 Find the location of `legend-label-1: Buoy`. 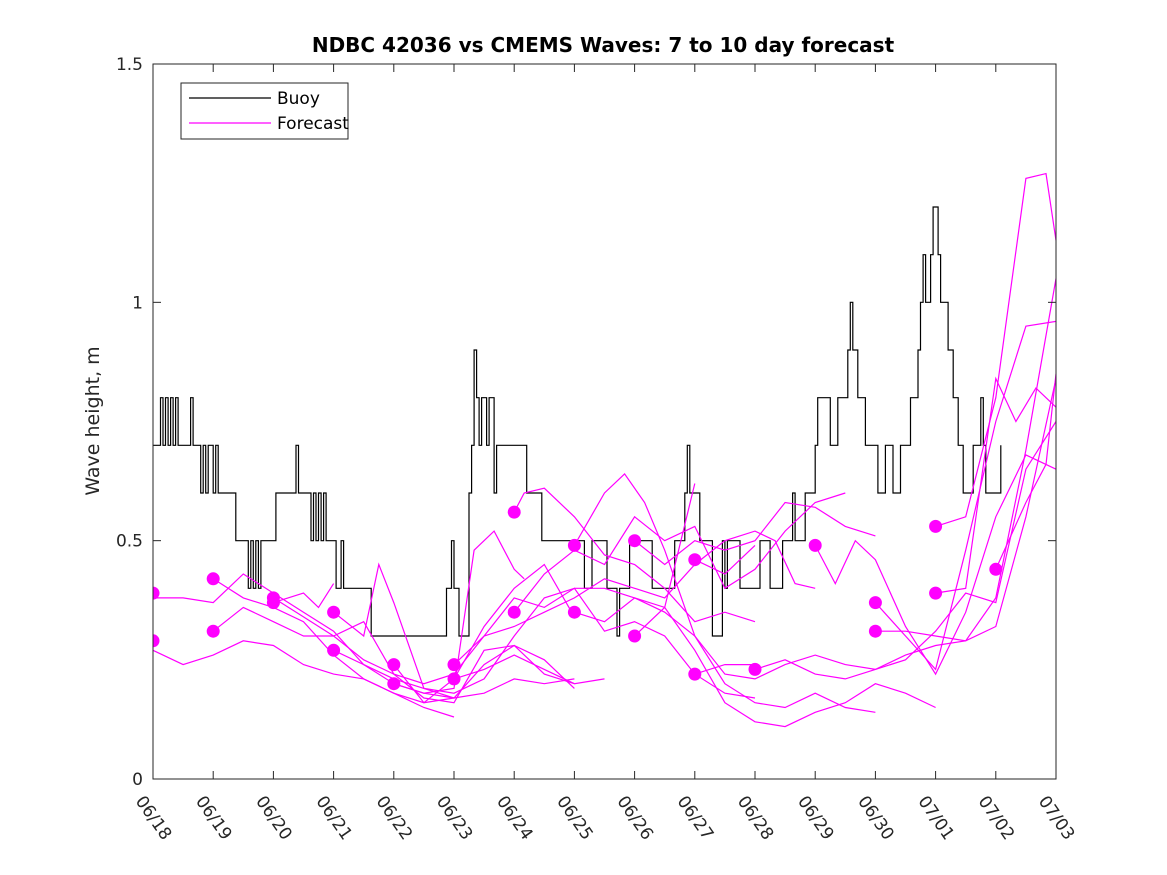

legend-label-1: Buoy is located at coordinates (298, 99).